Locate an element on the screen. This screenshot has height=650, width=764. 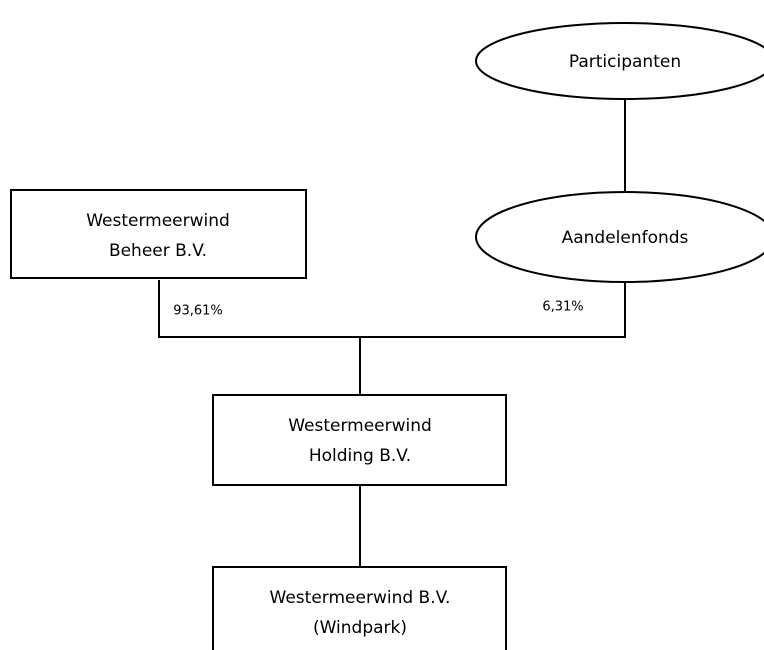
node-label: Holding B.V. is located at coordinates (360, 456).